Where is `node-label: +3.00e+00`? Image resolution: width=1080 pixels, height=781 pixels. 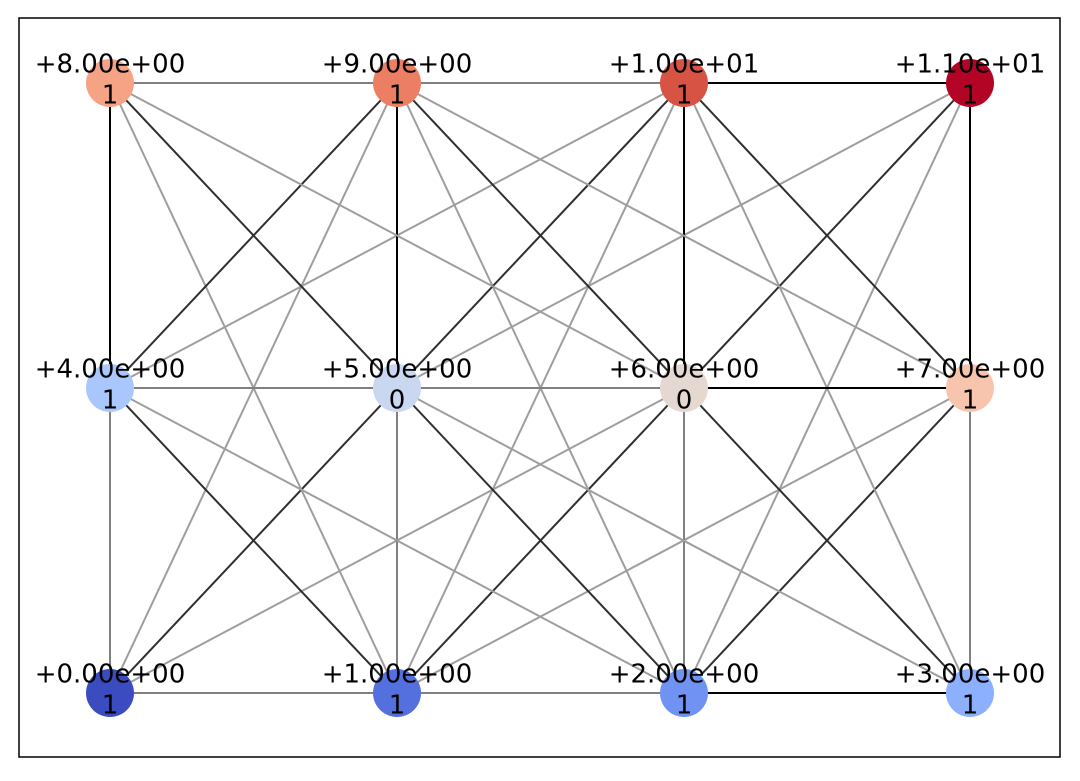 node-label: +3.00e+00 is located at coordinates (970, 675).